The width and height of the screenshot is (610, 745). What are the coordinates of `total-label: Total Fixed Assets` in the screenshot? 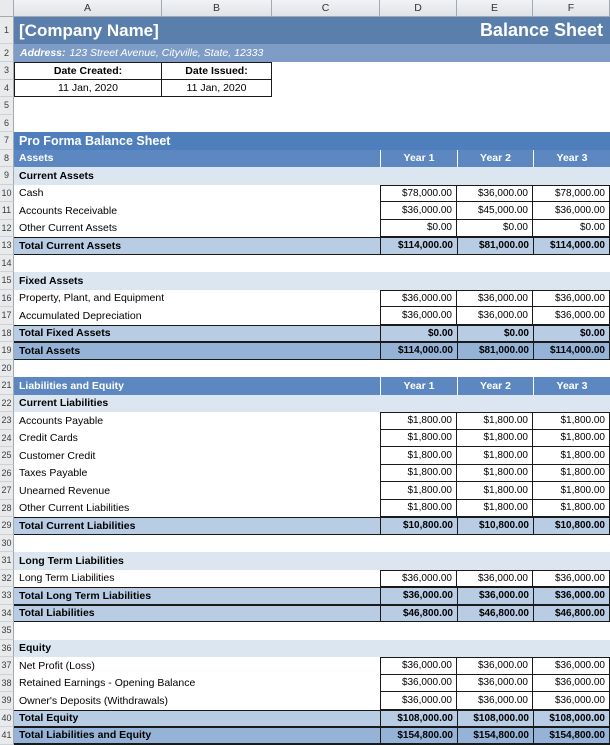 It's located at (65, 333).